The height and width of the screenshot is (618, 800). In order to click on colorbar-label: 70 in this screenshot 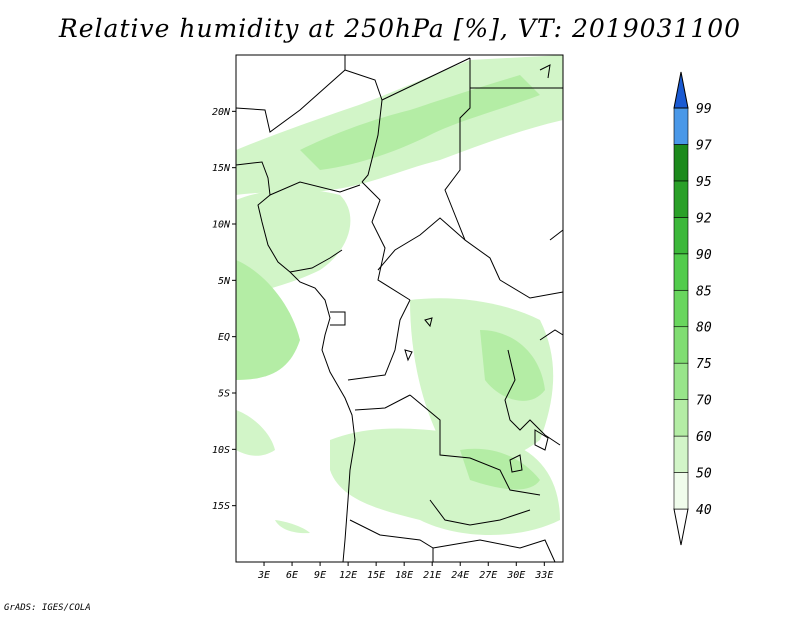, I will do `click(704, 401)`.